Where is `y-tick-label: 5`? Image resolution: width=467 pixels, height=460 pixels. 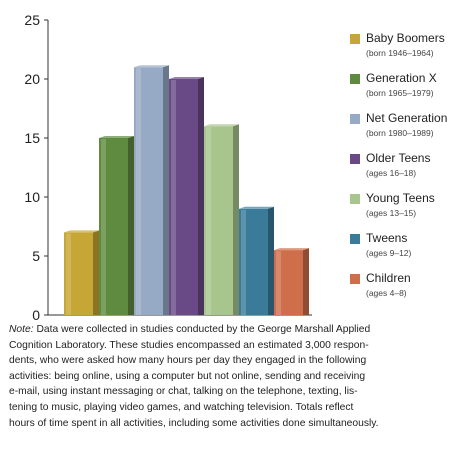
y-tick-label: 5 is located at coordinates (36, 256).